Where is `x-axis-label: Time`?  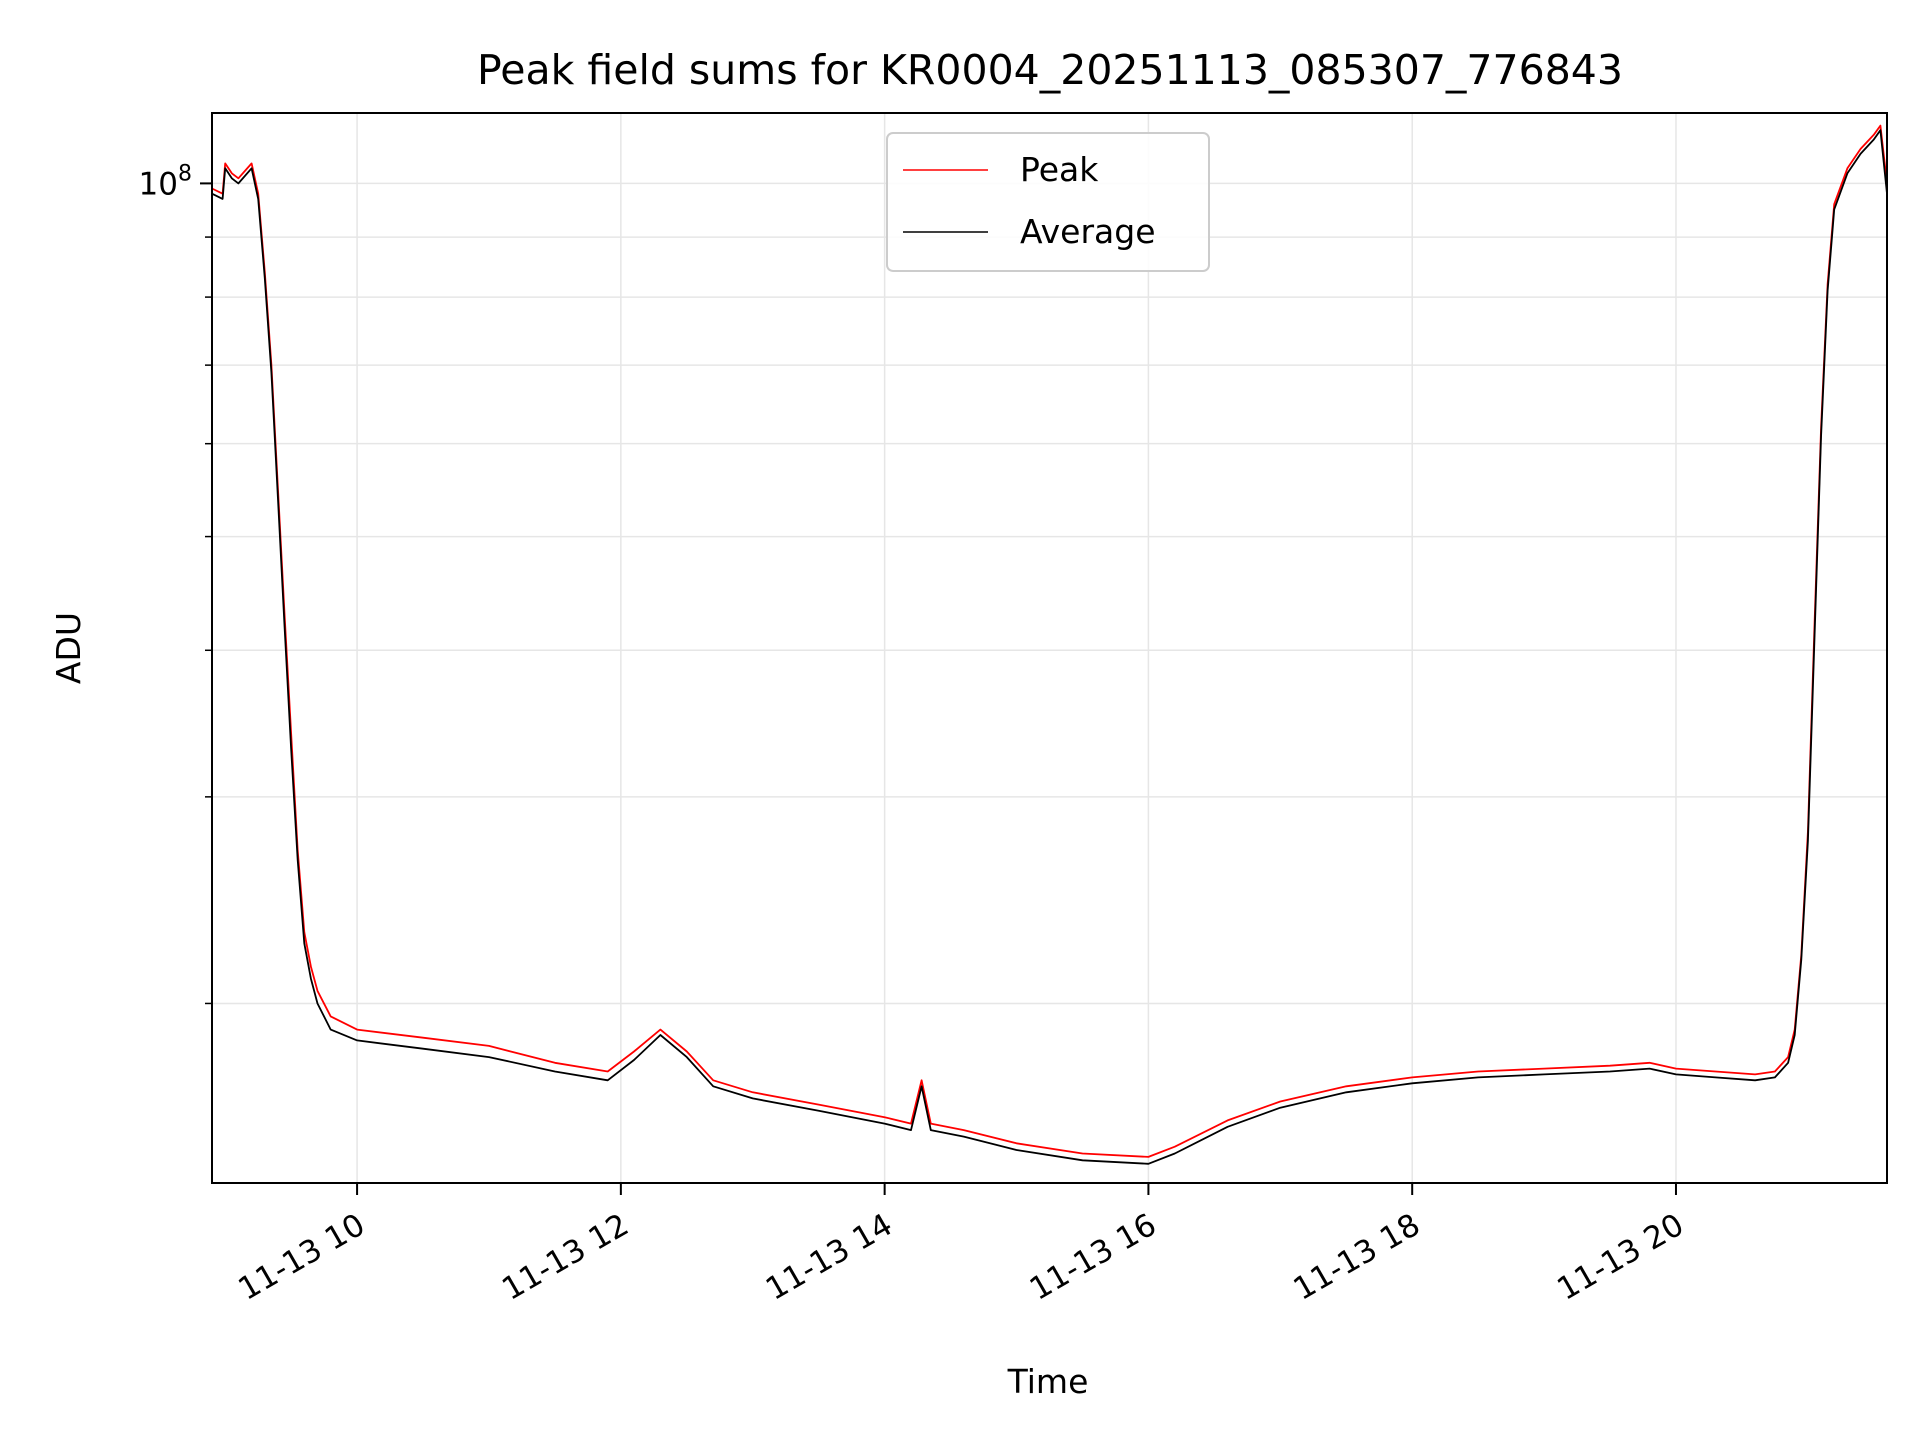 x-axis-label: Time is located at coordinates (1048, 1381).